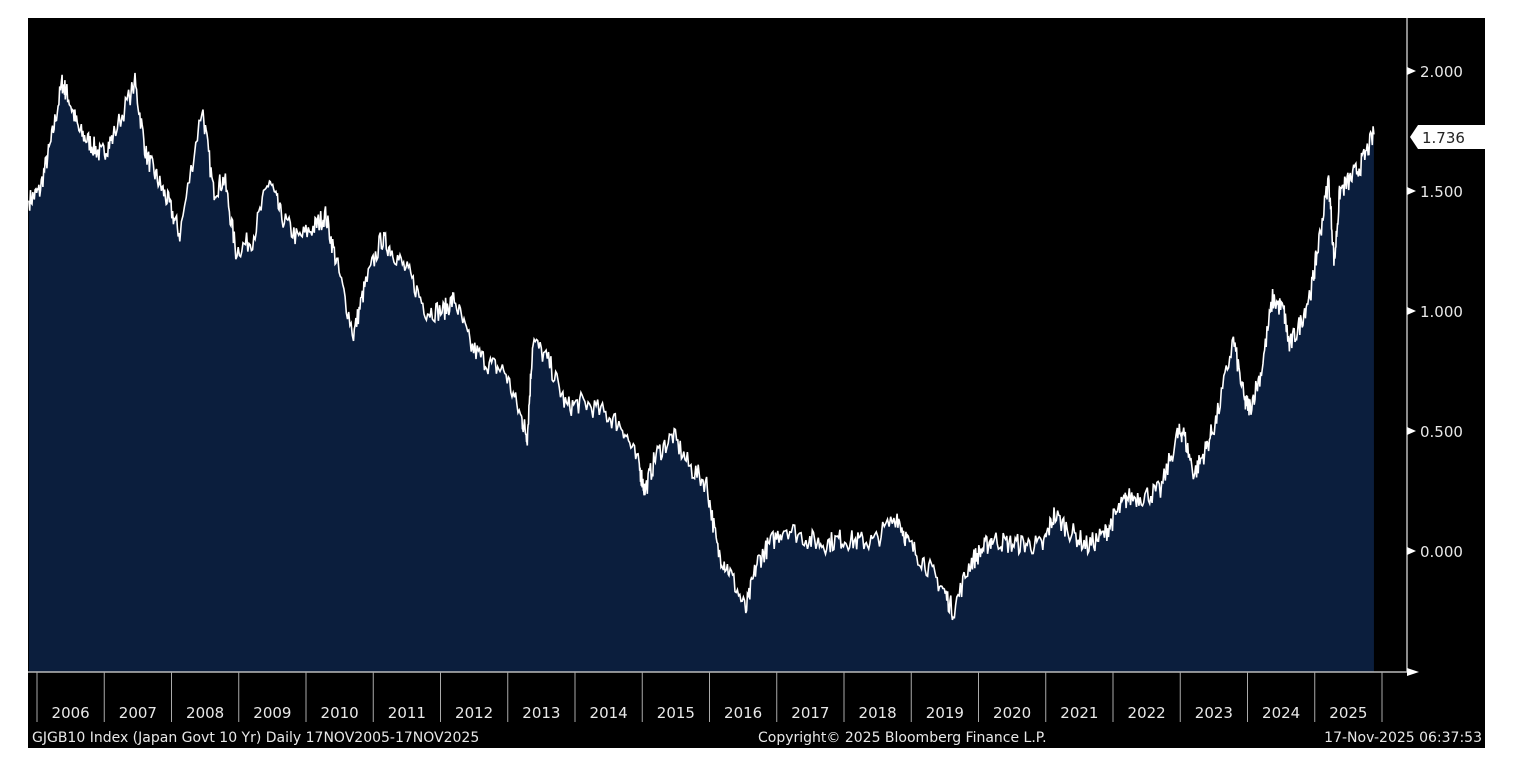 This screenshot has width=1530, height=776. Describe the element at coordinates (1403, 738) in the screenshot. I see `footer-timestamp: 17-Nov-2025 06:37:53` at that location.